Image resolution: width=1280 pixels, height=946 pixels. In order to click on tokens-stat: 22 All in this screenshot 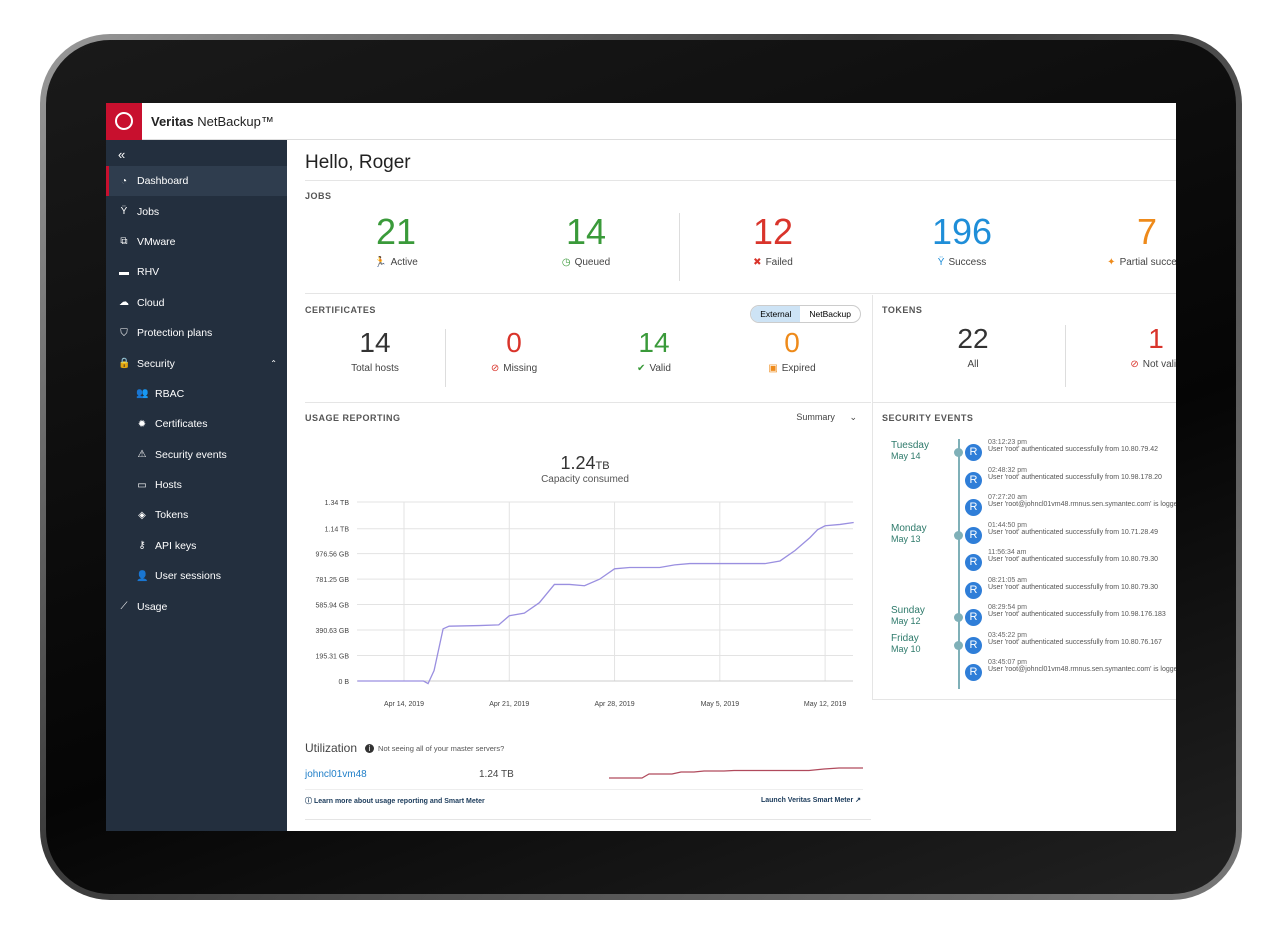, I will do `click(973, 346)`.